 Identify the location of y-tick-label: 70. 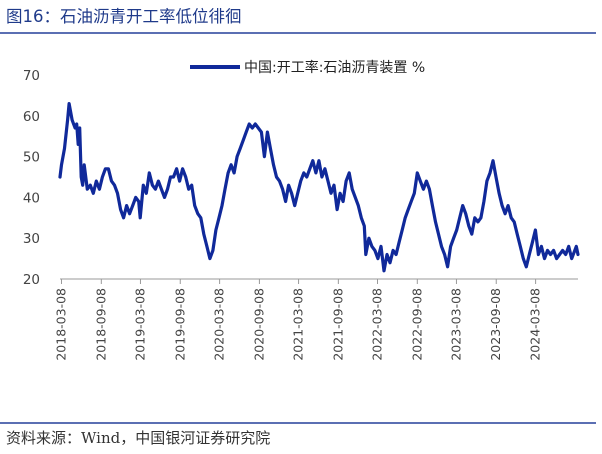
(31, 76).